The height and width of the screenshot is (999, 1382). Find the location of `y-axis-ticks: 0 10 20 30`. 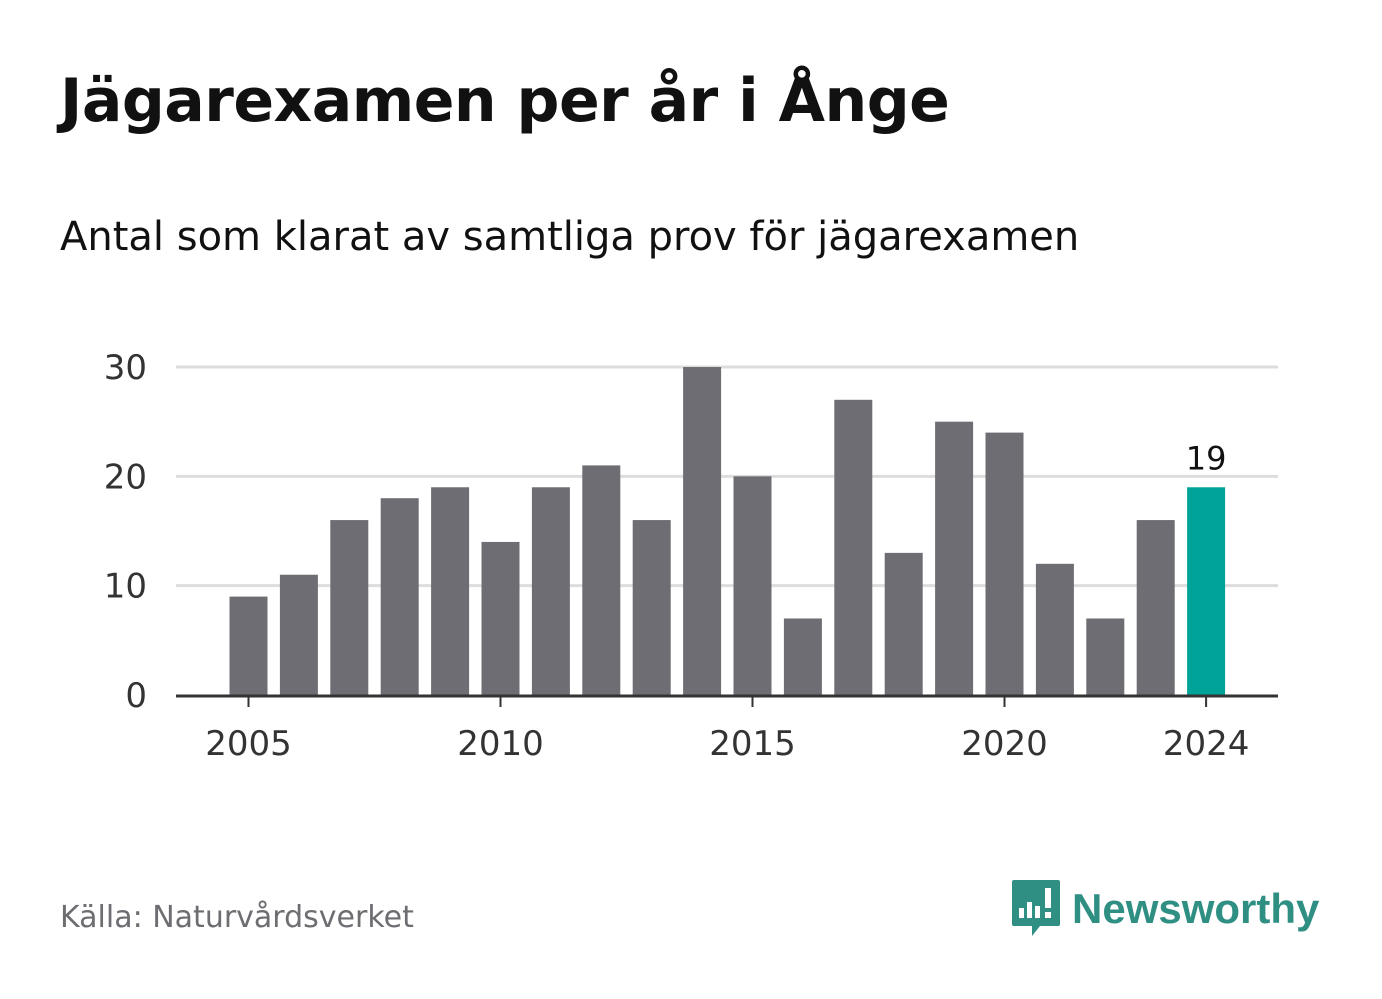

y-axis-ticks: 0 10 20 30 is located at coordinates (125, 532).